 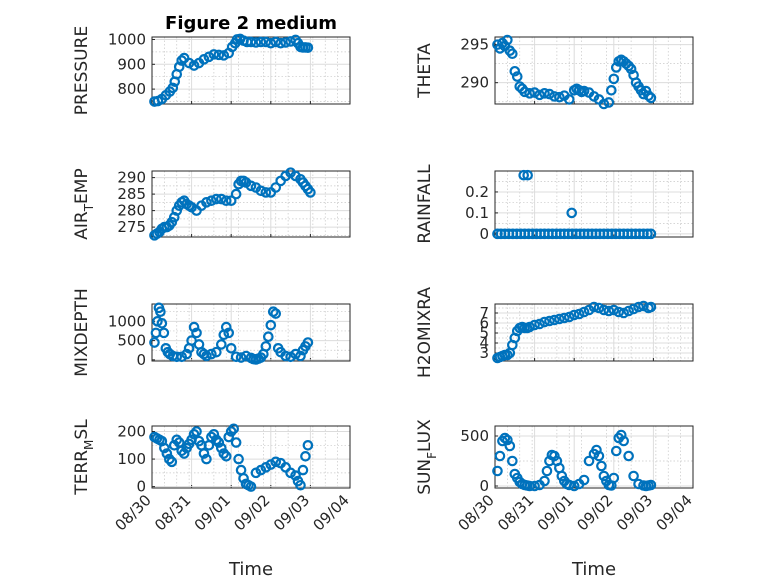 What do you see at coordinates (133, 512) in the screenshot?
I see `x-tick-label: 08/30` at bounding box center [133, 512].